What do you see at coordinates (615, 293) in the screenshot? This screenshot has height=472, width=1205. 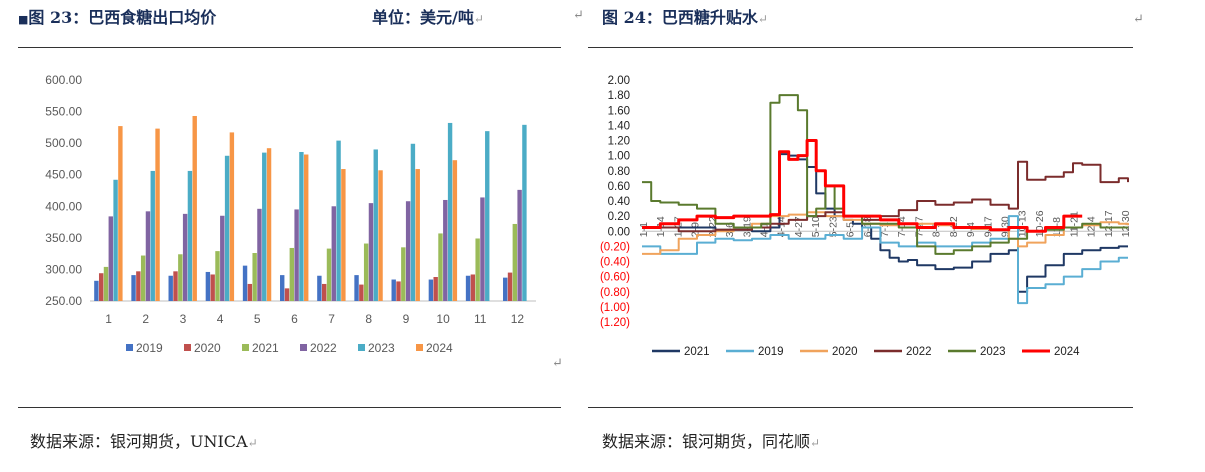 I see `y-tick-label: (0.80)` at bounding box center [615, 293].